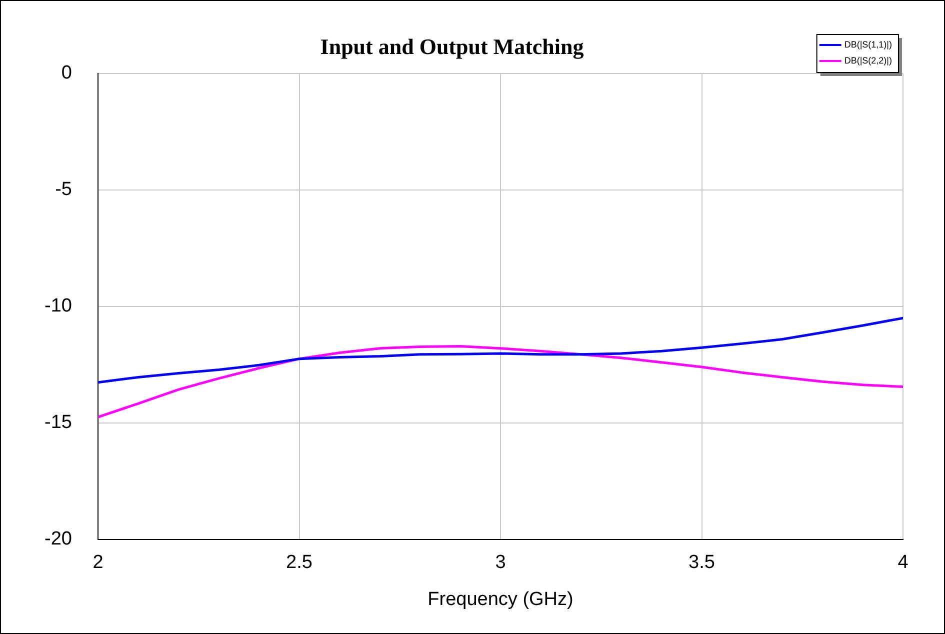  Describe the element at coordinates (701, 563) in the screenshot. I see `x-tick-label: 3.5` at that location.